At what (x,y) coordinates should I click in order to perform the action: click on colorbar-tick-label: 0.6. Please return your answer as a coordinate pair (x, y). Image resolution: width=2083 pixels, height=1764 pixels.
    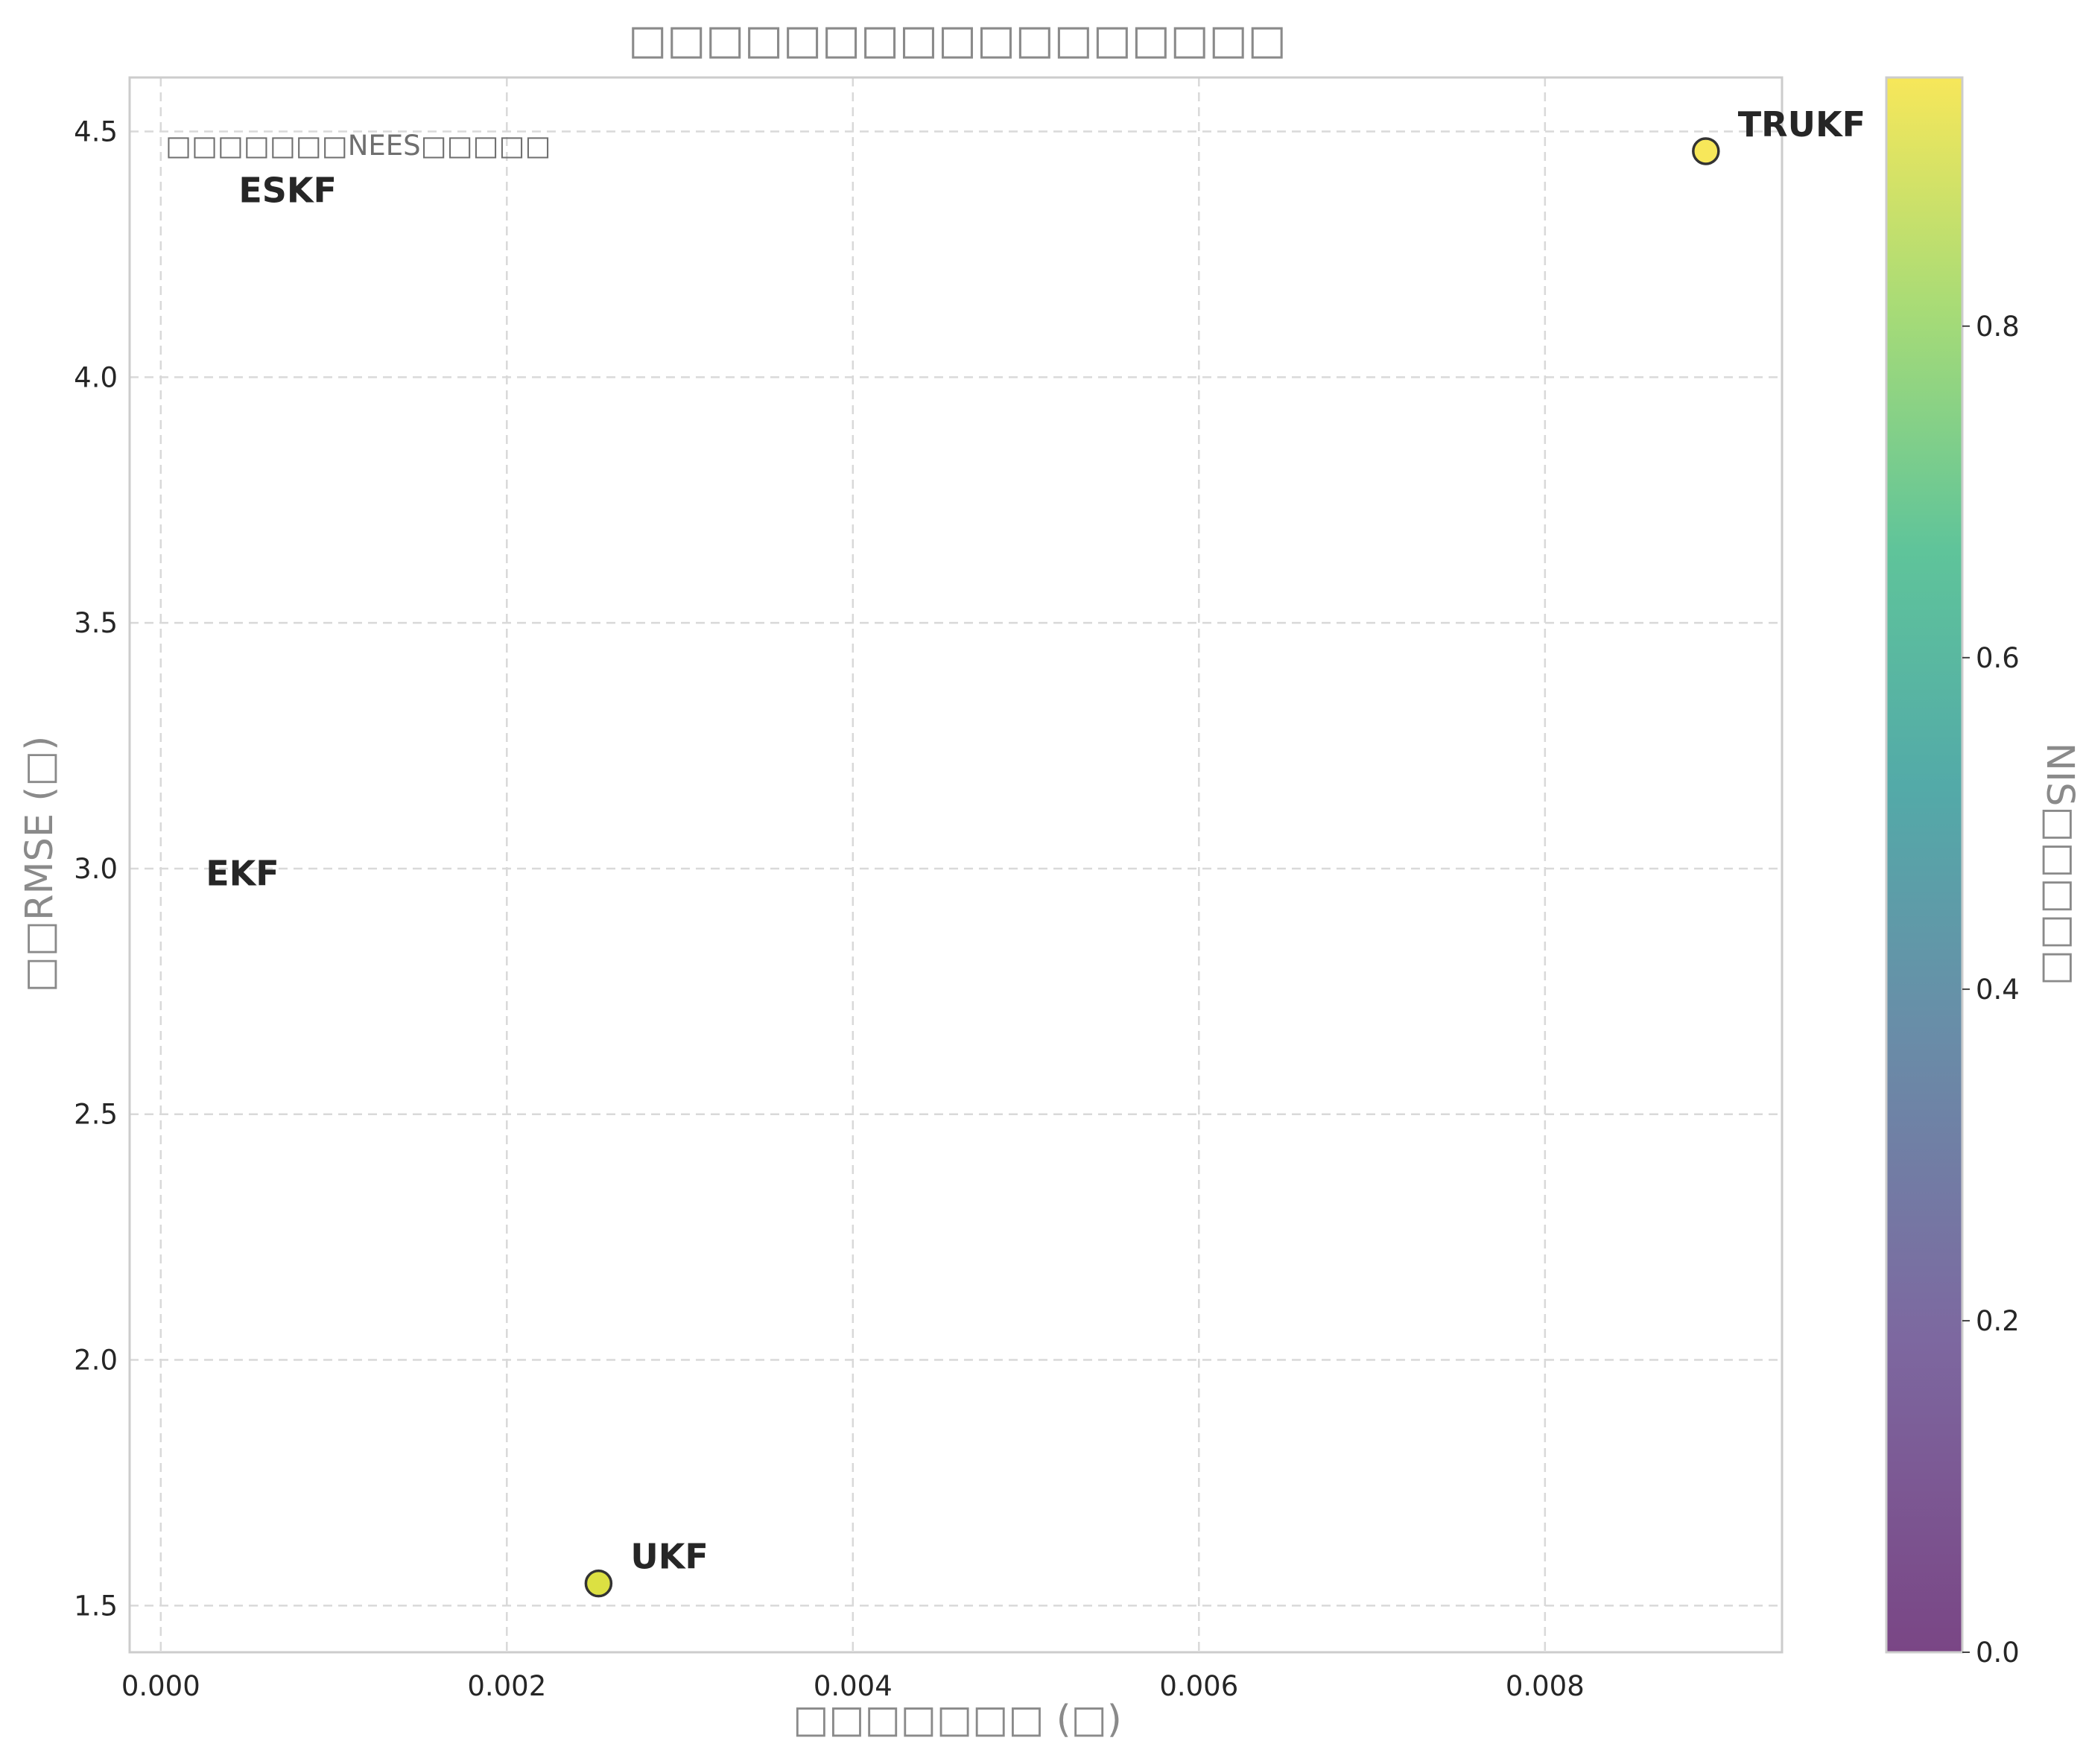
    Looking at the image, I should click on (1998, 658).